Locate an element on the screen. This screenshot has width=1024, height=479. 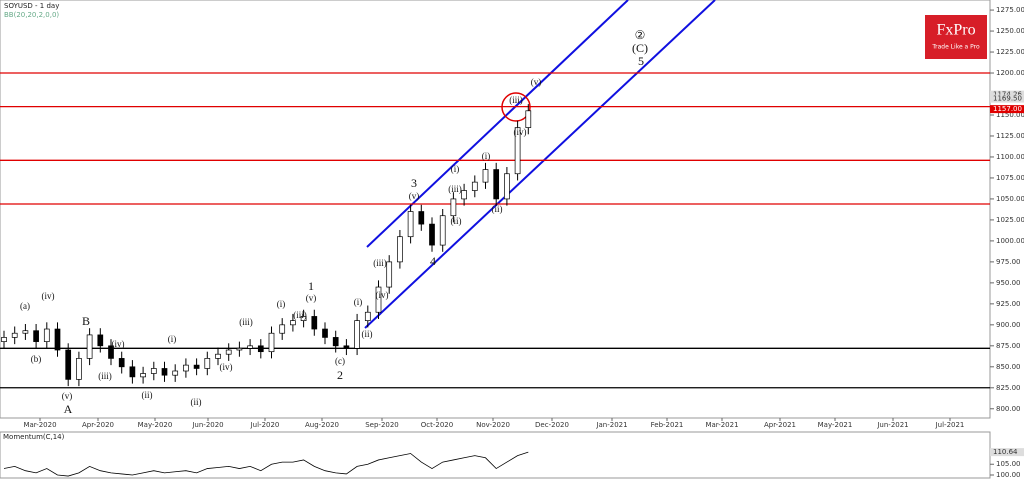
logo-name: FxPro is located at coordinates (955, 30).